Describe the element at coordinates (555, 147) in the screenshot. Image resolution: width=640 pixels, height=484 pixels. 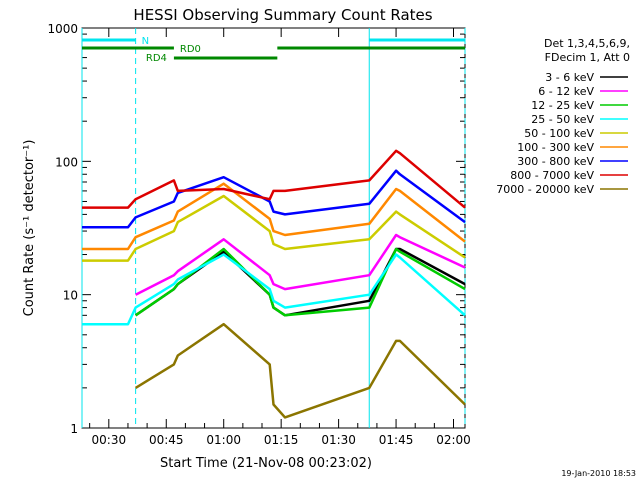
I see `legend-label: 100 - 300 keV` at that location.